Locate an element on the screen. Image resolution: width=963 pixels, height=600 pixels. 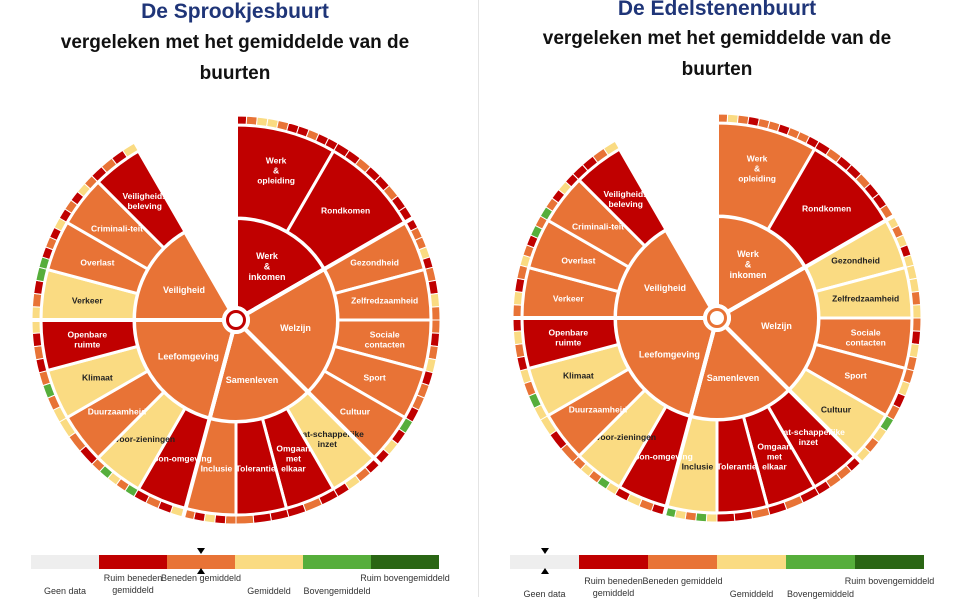
topic-label: Gezondheid is located at coordinates (374, 263).